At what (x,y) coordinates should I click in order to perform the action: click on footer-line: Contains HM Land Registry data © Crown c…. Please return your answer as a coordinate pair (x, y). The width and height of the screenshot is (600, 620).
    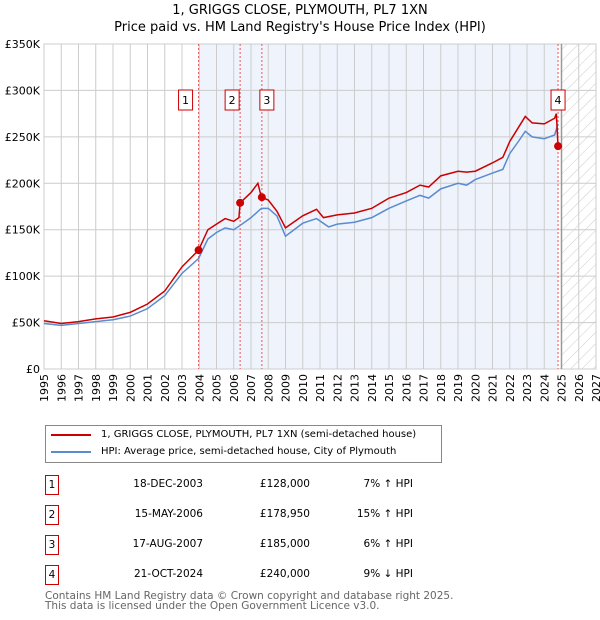
    Looking at the image, I should click on (249, 596).